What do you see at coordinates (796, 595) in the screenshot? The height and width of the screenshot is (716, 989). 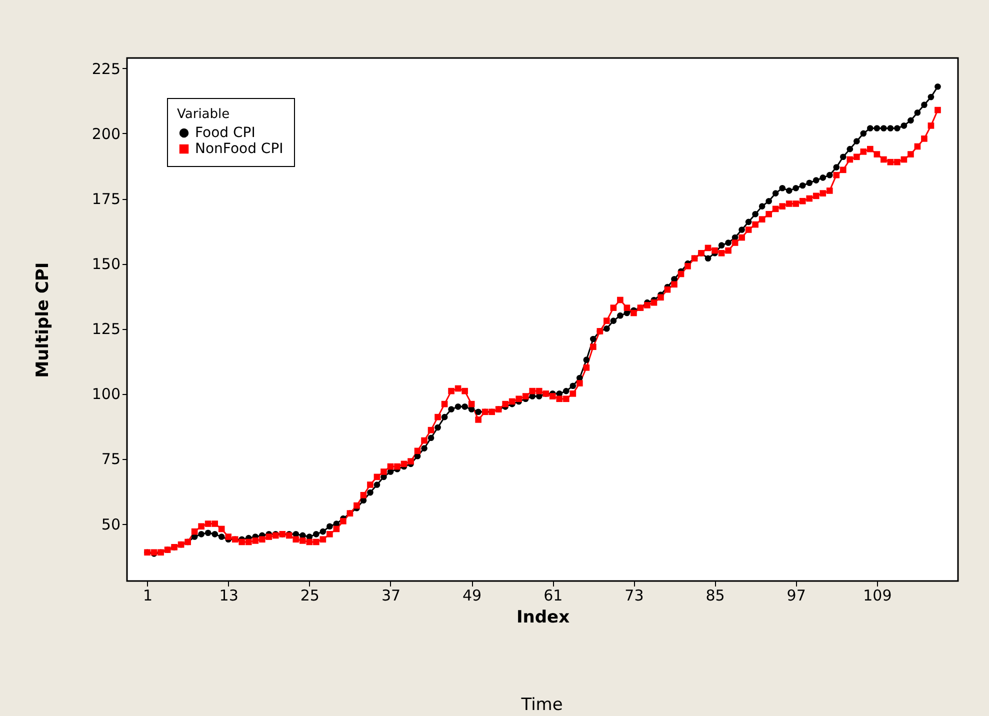 I see `x-tick-label: 97` at bounding box center [796, 595].